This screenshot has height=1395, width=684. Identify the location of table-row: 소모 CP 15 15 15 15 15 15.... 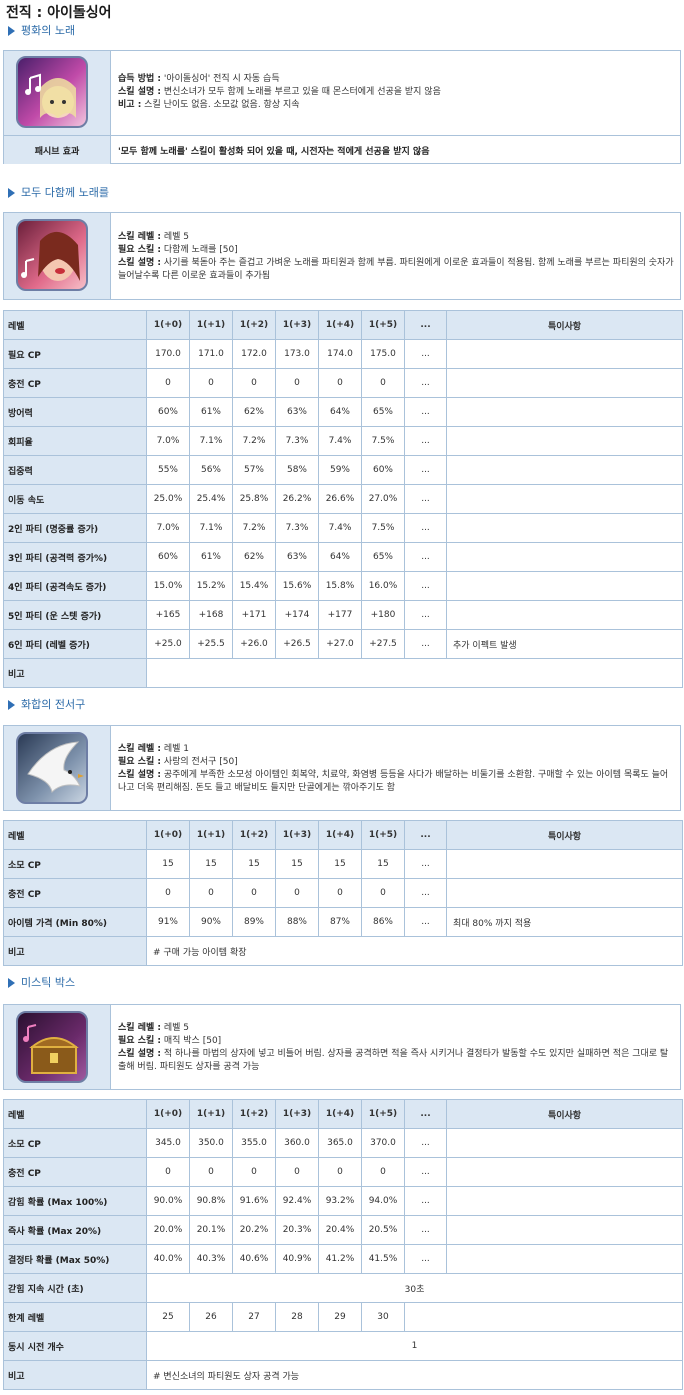
(343, 864).